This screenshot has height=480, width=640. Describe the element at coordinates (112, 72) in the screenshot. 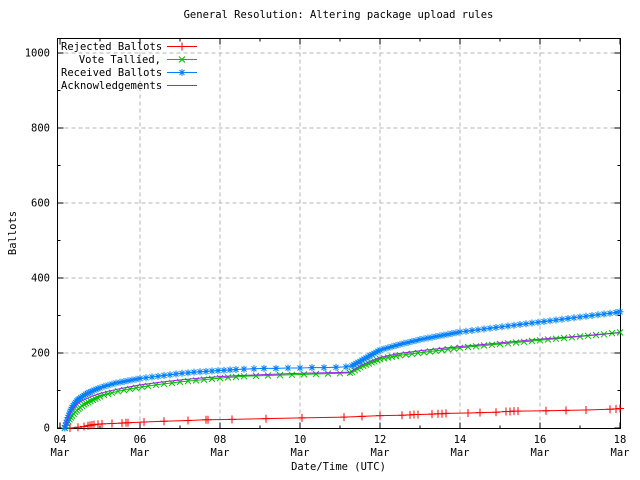

I see `legend-label: Received Ballots` at that location.